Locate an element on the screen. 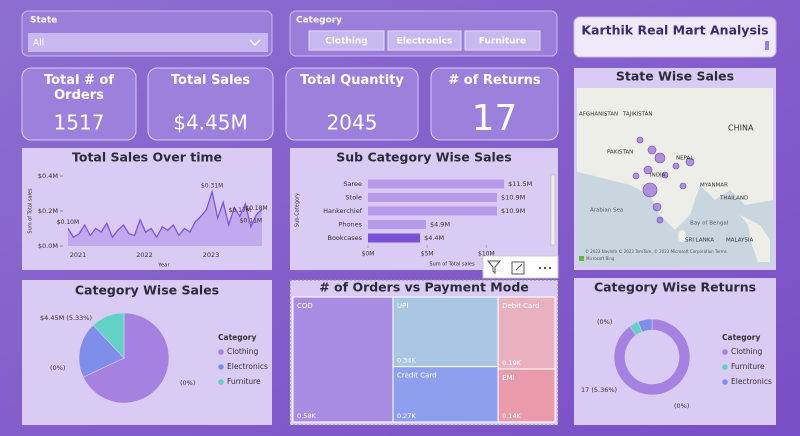 Image resolution: width=800 pixels, height=436 pixels. more-icon is located at coordinates (545, 268).